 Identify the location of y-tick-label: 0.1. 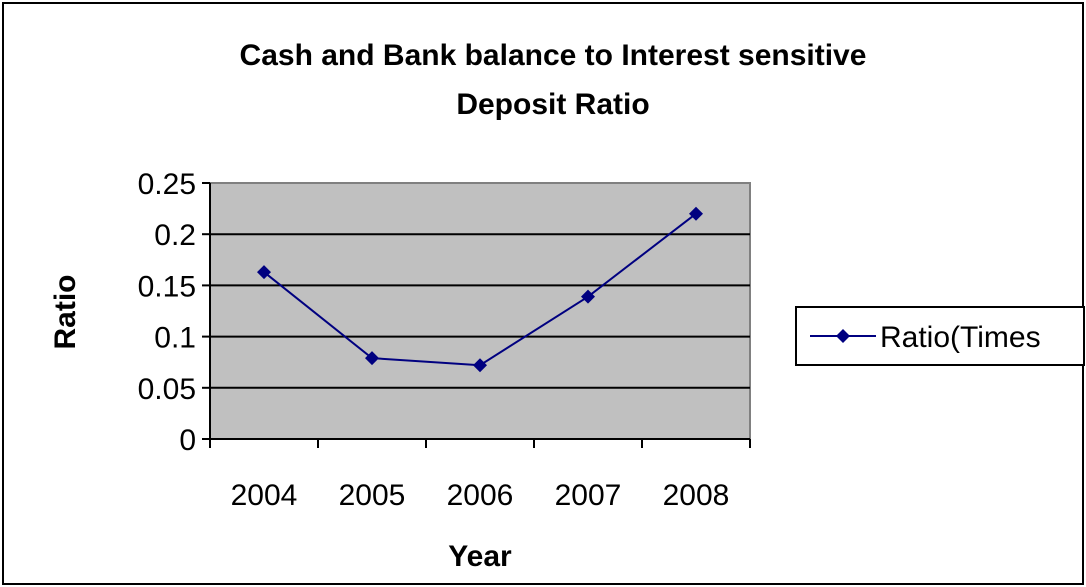
(175, 338).